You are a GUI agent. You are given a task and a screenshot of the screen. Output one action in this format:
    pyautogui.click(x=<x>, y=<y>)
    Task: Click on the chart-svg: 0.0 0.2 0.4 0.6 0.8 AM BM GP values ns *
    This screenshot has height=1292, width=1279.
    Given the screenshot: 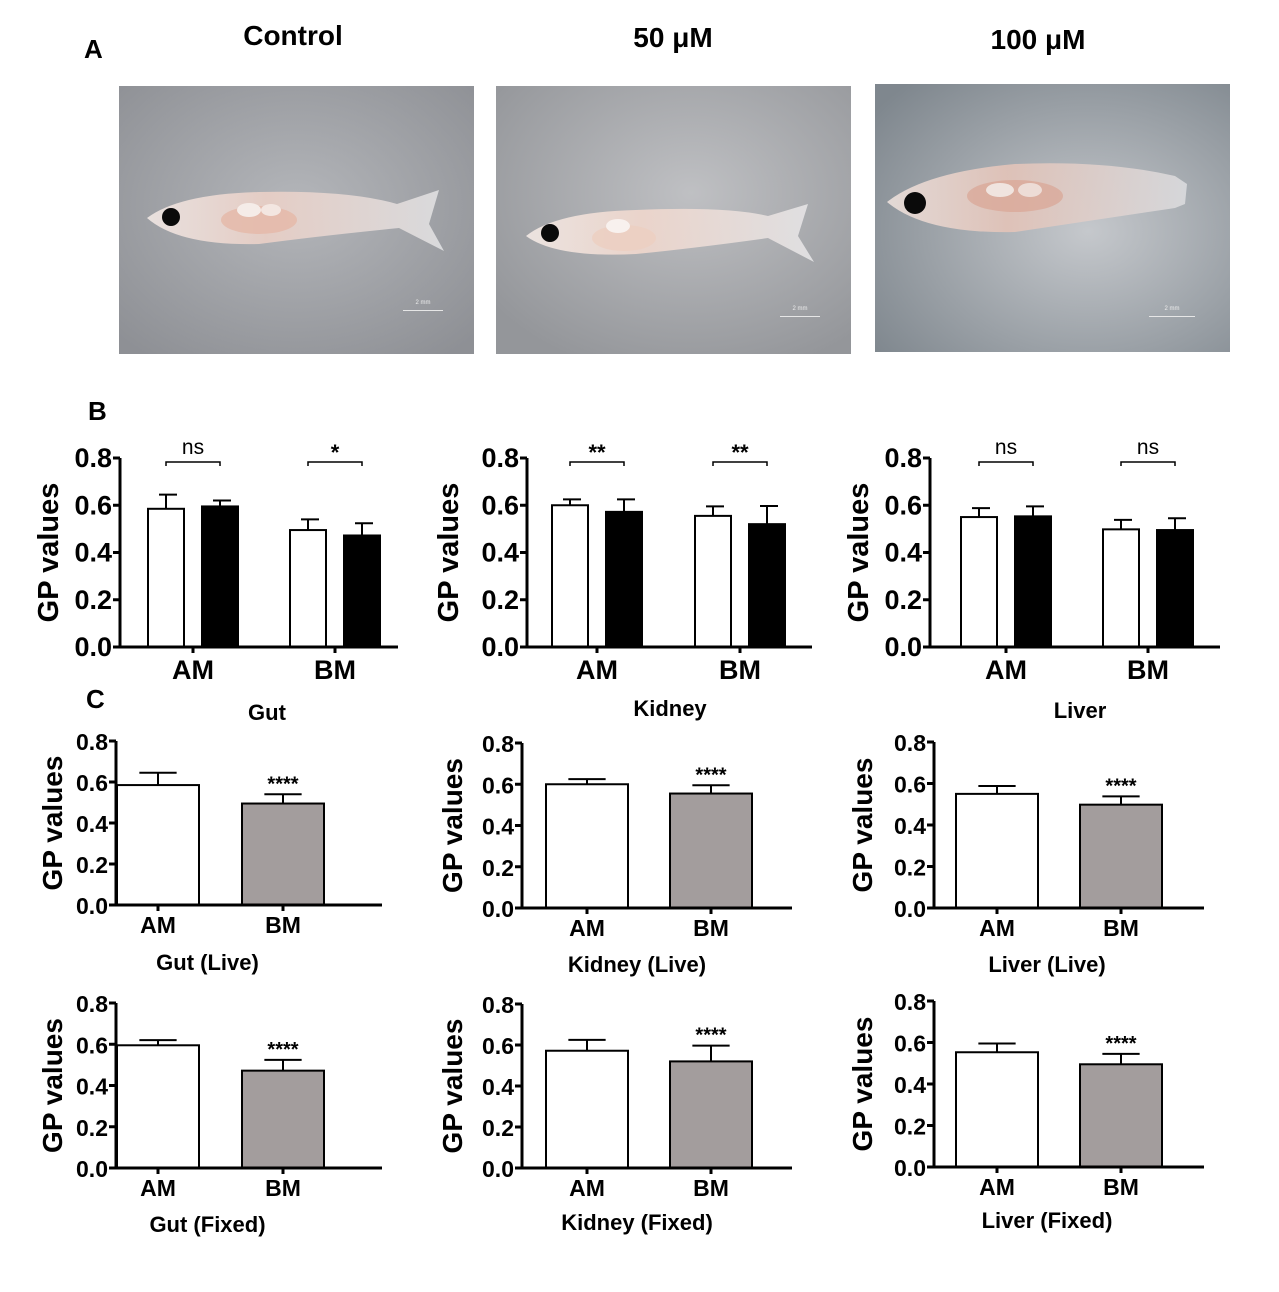 What is the action you would take?
    pyautogui.click(x=215, y=560)
    